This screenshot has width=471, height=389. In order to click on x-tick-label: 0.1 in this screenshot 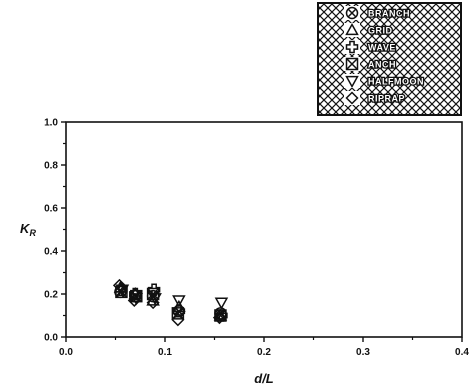, I will do `click(165, 352)`.